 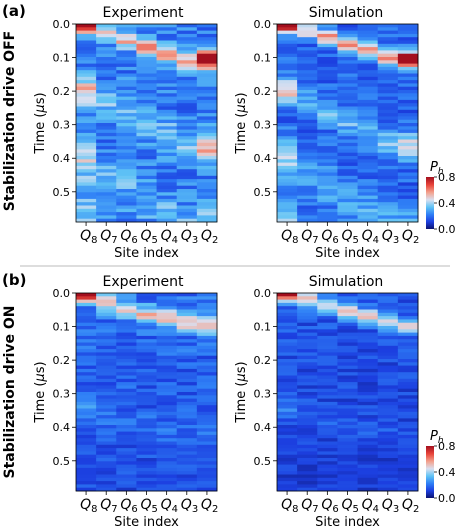 I want to click on x-tick-label: Q3, so click(x=390, y=237).